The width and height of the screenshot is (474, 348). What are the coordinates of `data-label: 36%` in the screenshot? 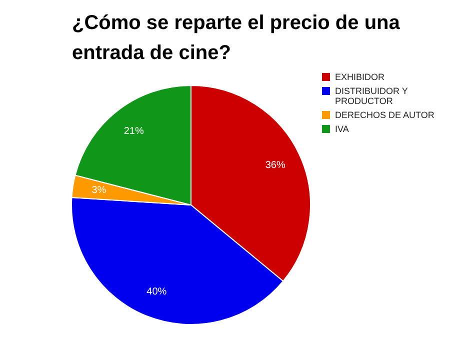 It's located at (275, 166).